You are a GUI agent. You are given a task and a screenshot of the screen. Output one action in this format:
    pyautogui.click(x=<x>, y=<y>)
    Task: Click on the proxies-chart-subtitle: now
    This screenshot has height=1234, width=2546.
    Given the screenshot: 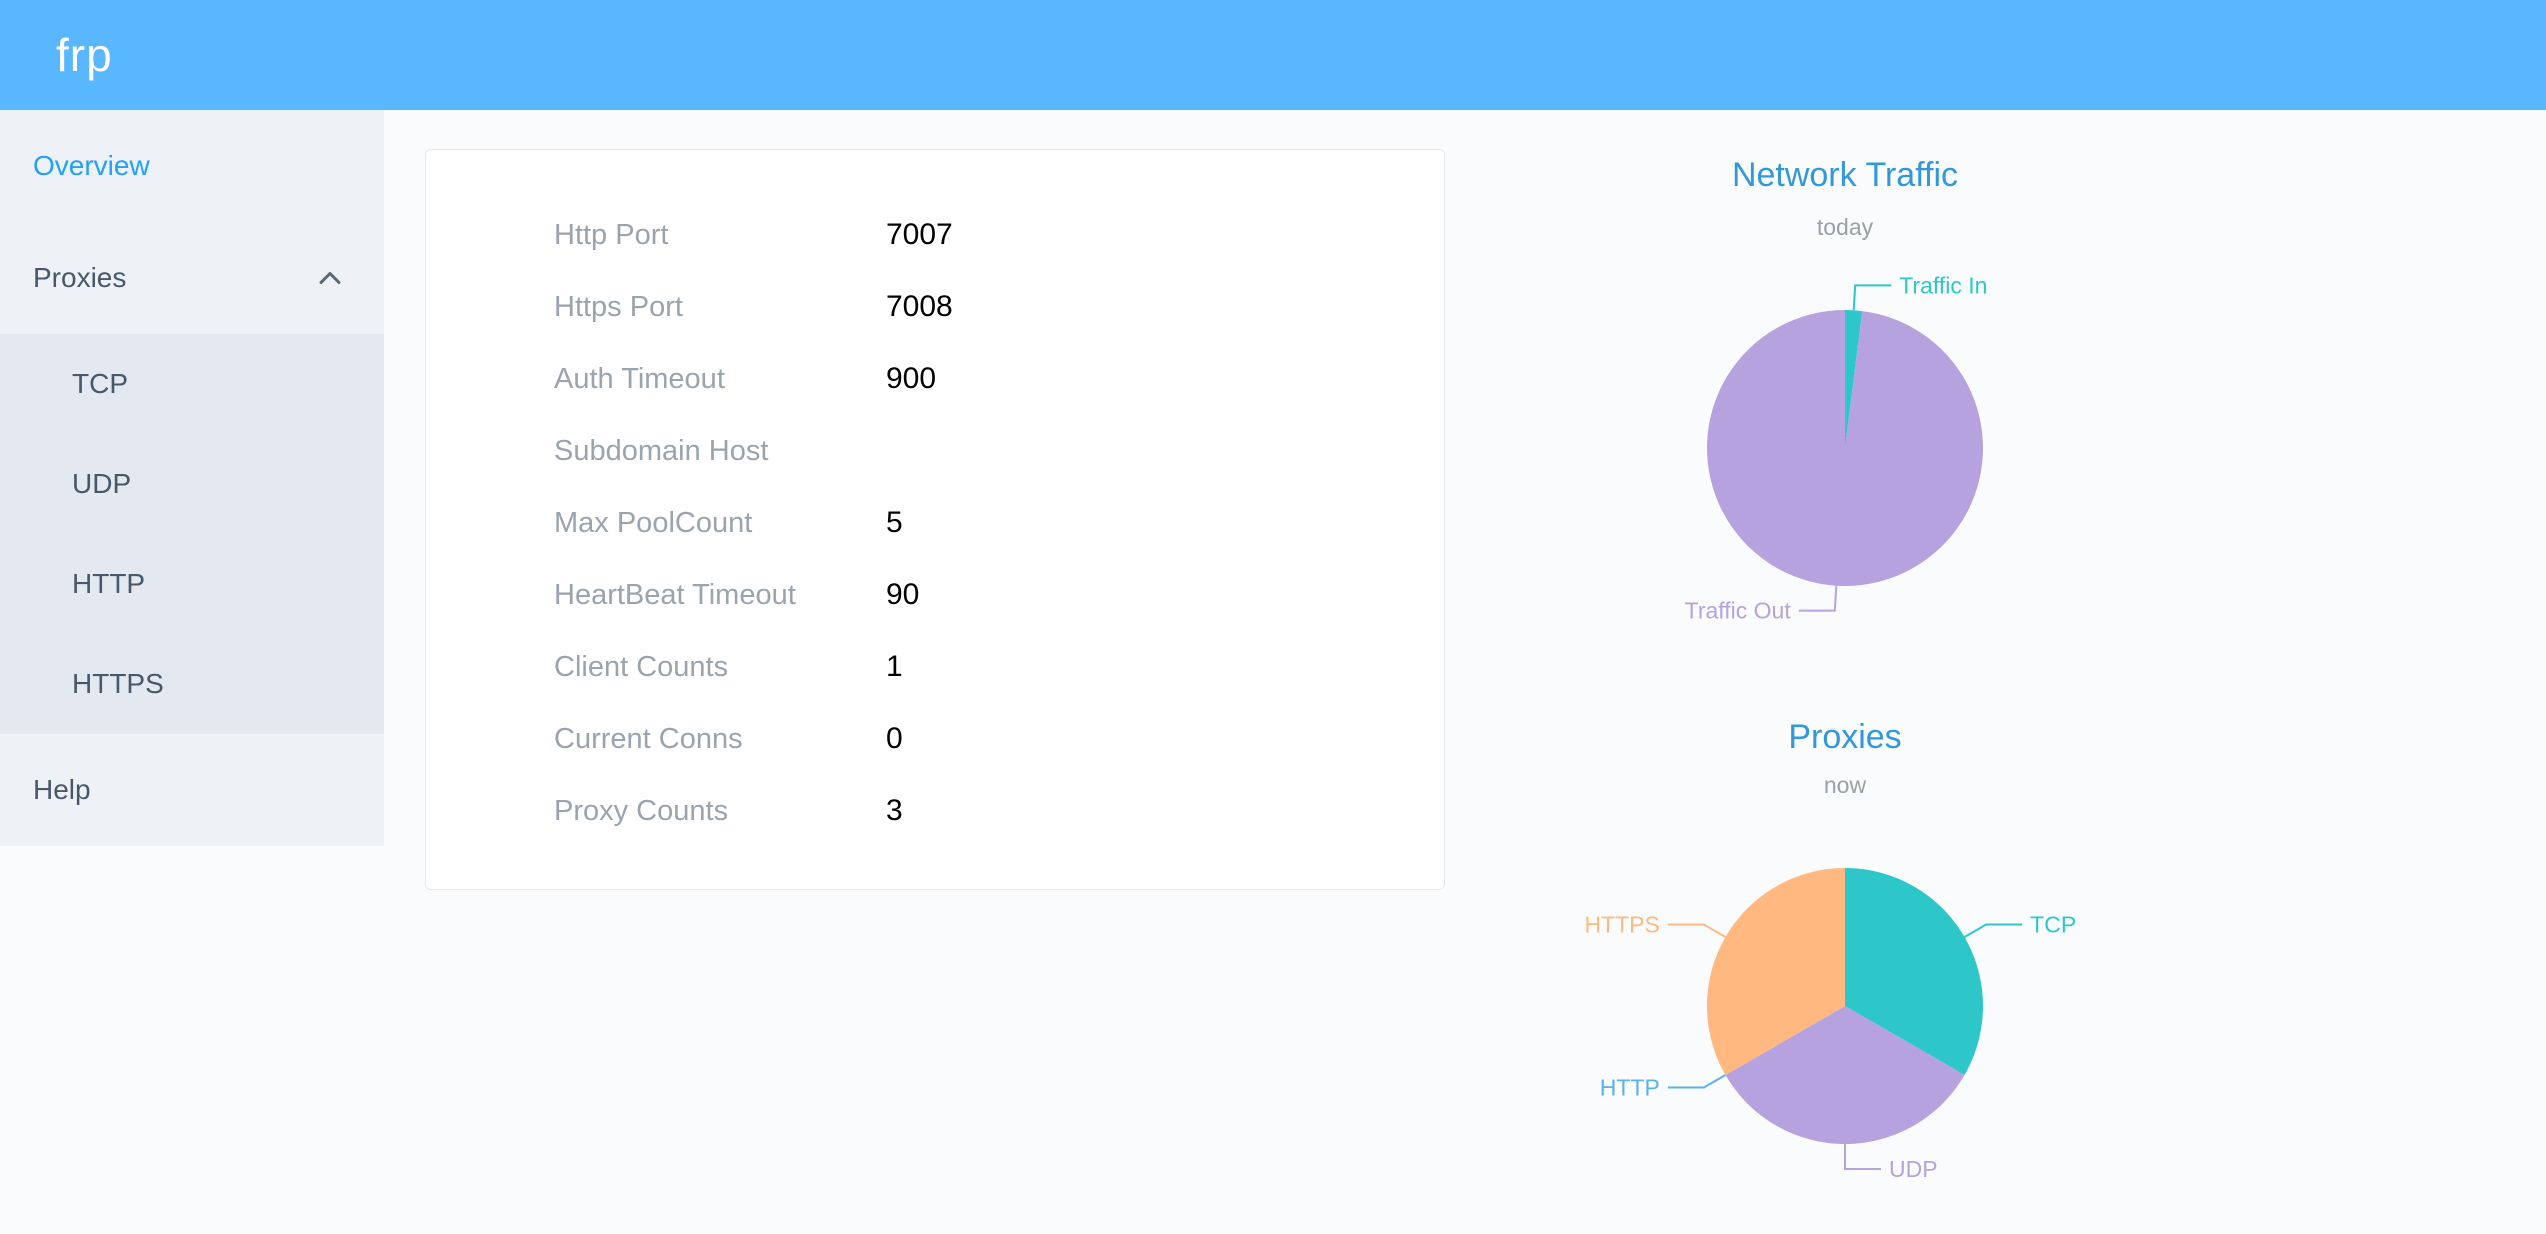 What is the action you would take?
    pyautogui.click(x=1845, y=785)
    